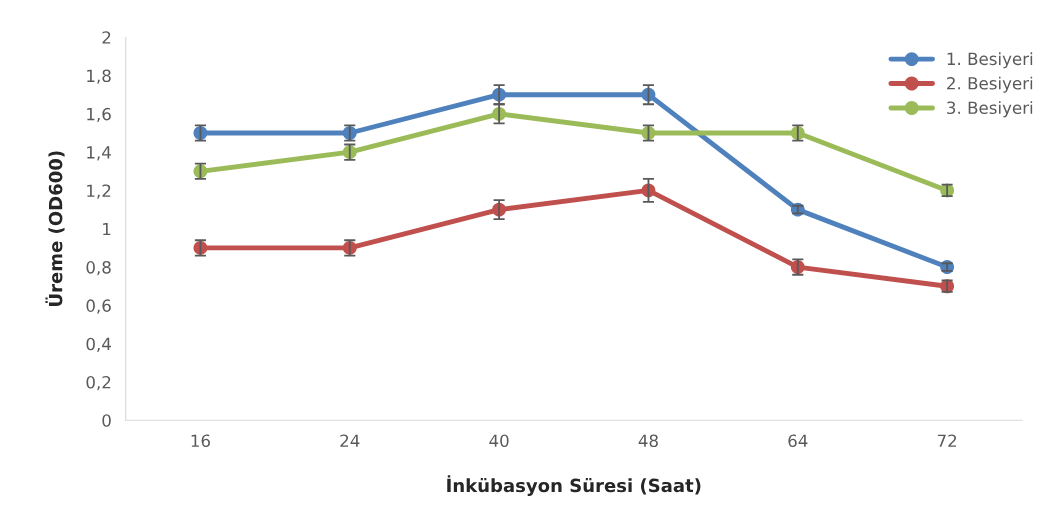 The image size is (1048, 532). What do you see at coordinates (99, 115) in the screenshot?
I see `y-tick-label: 1,6` at bounding box center [99, 115].